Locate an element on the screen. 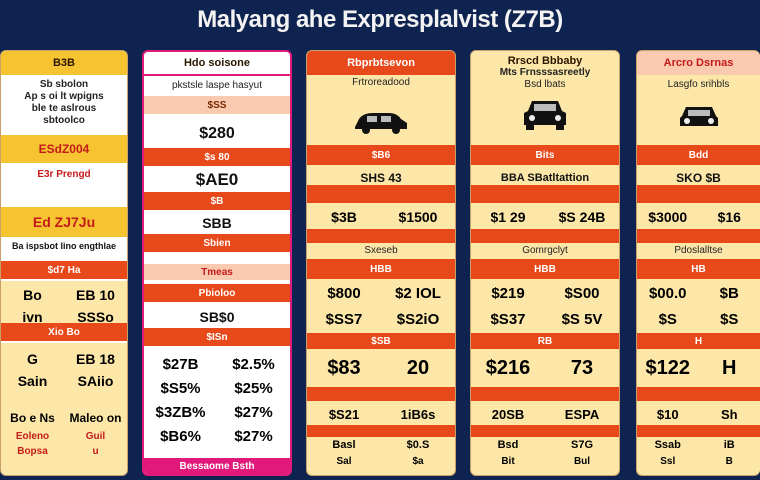 This screenshot has height=480, width=760. cell: Sal is located at coordinates (344, 461).